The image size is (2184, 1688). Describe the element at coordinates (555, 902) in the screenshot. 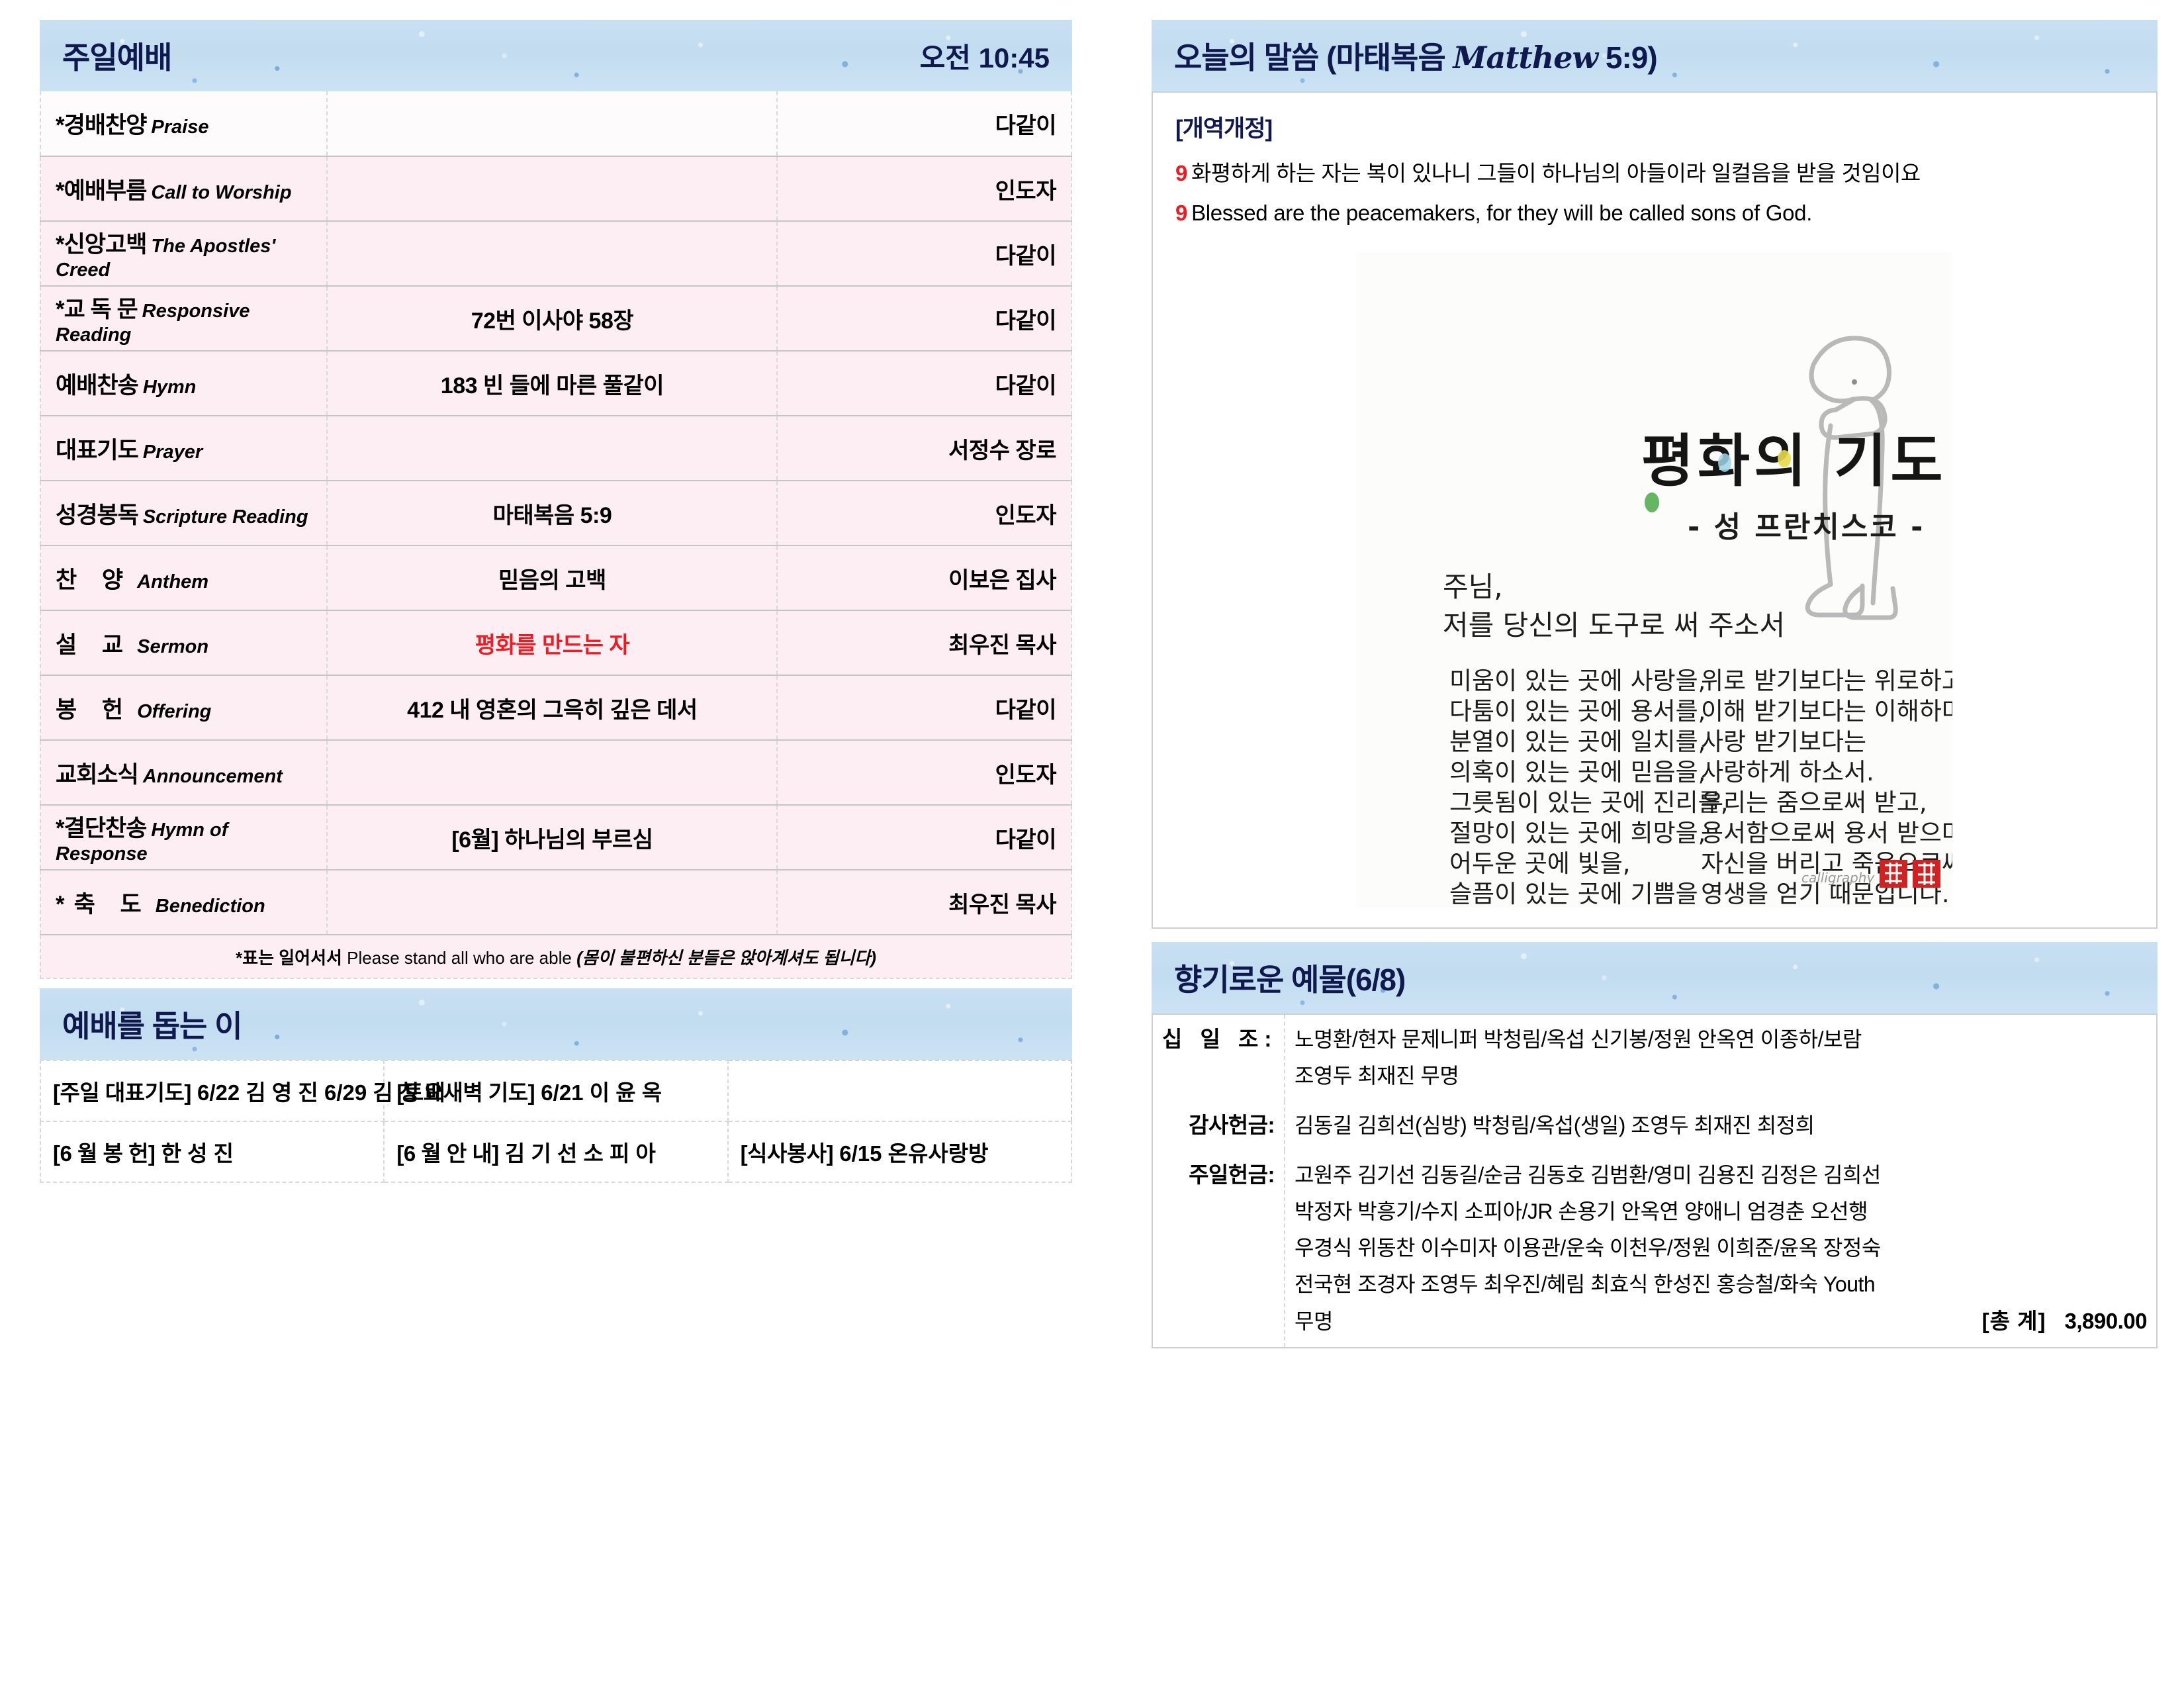

I see `order-row: *축 도 Benediction 최우진 목사` at that location.